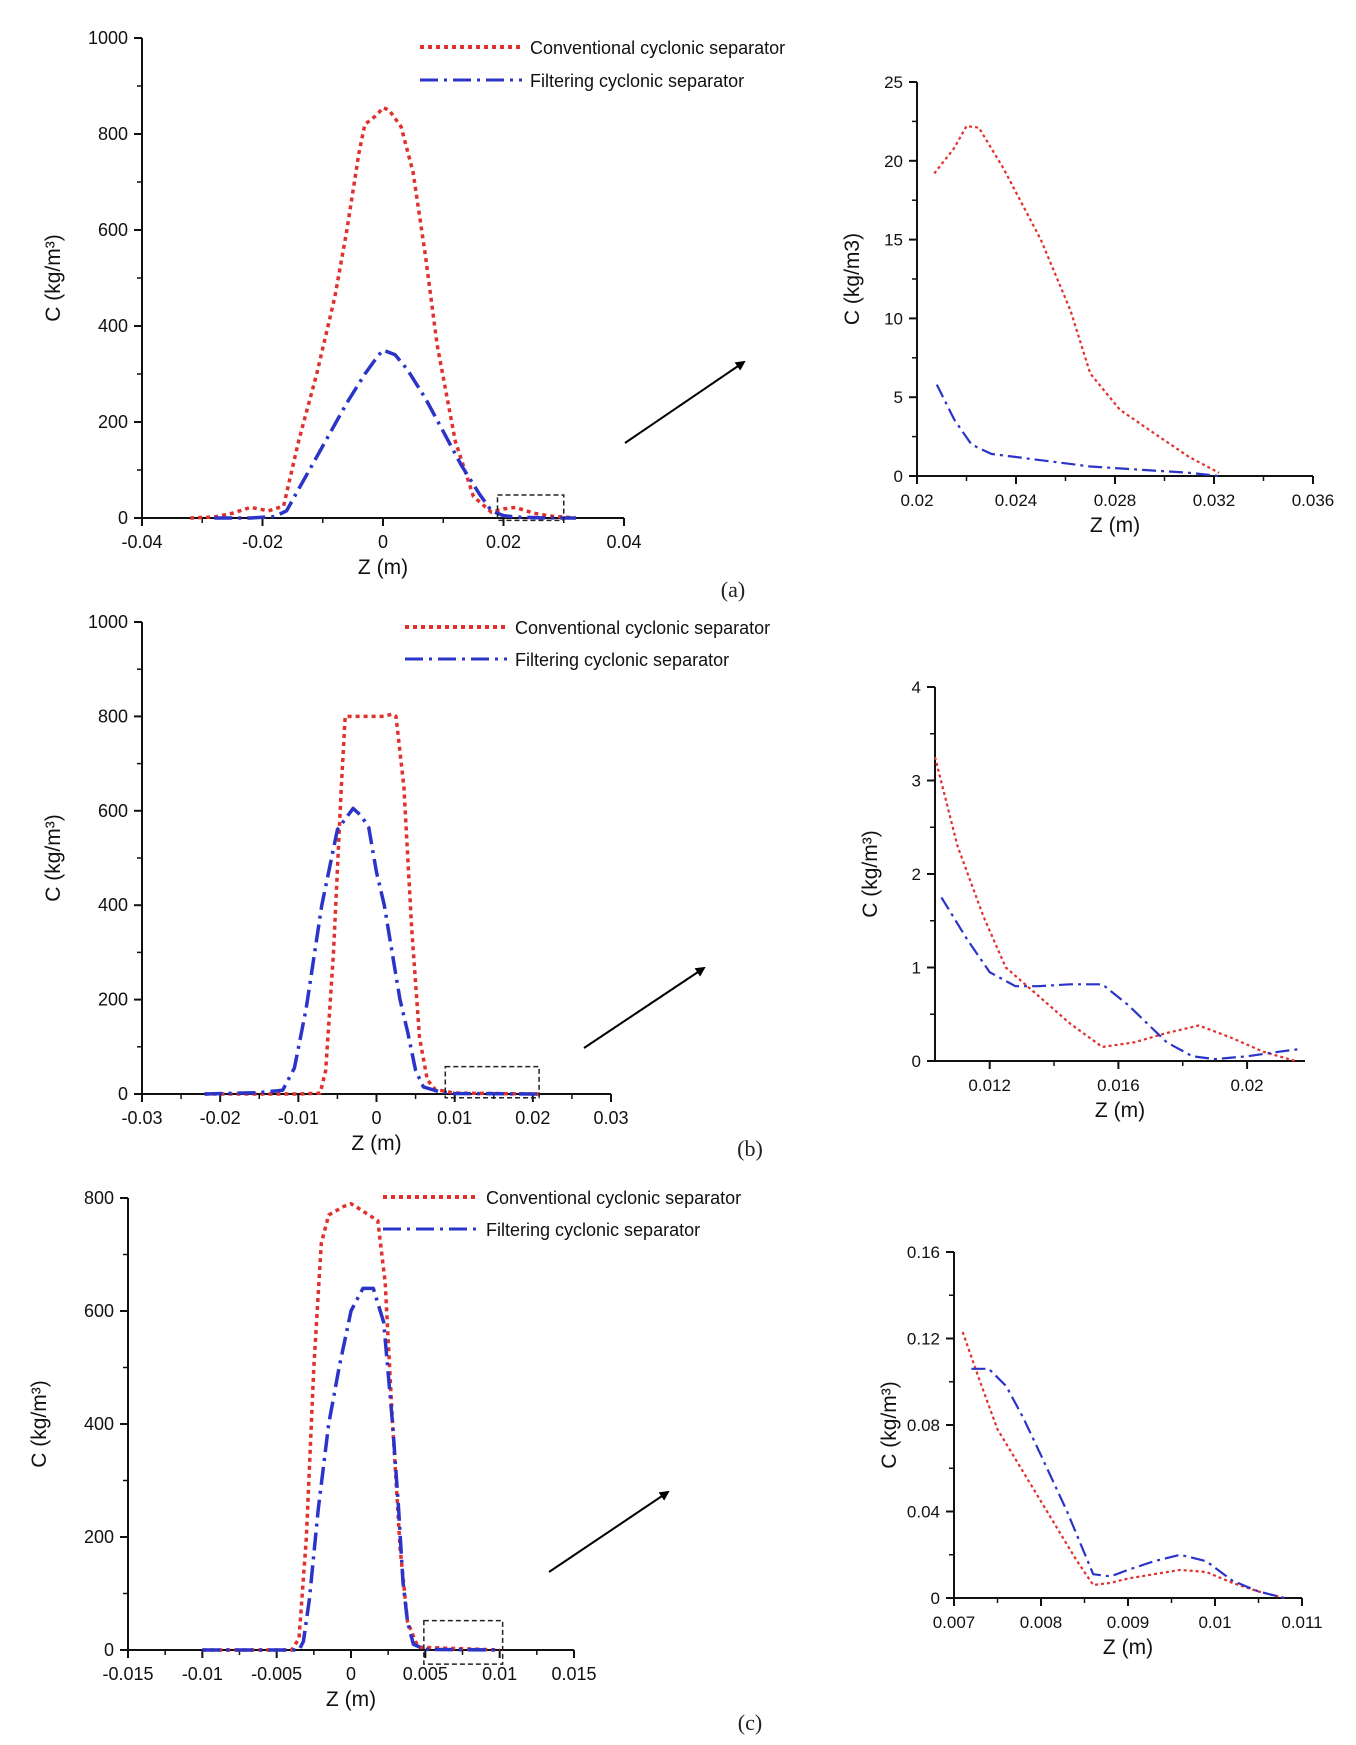 Image resolution: width=1356 pixels, height=1745 pixels. Describe the element at coordinates (53, 278) in the screenshot. I see `a-main-y-axis-label: C (kg/m³)` at that location.